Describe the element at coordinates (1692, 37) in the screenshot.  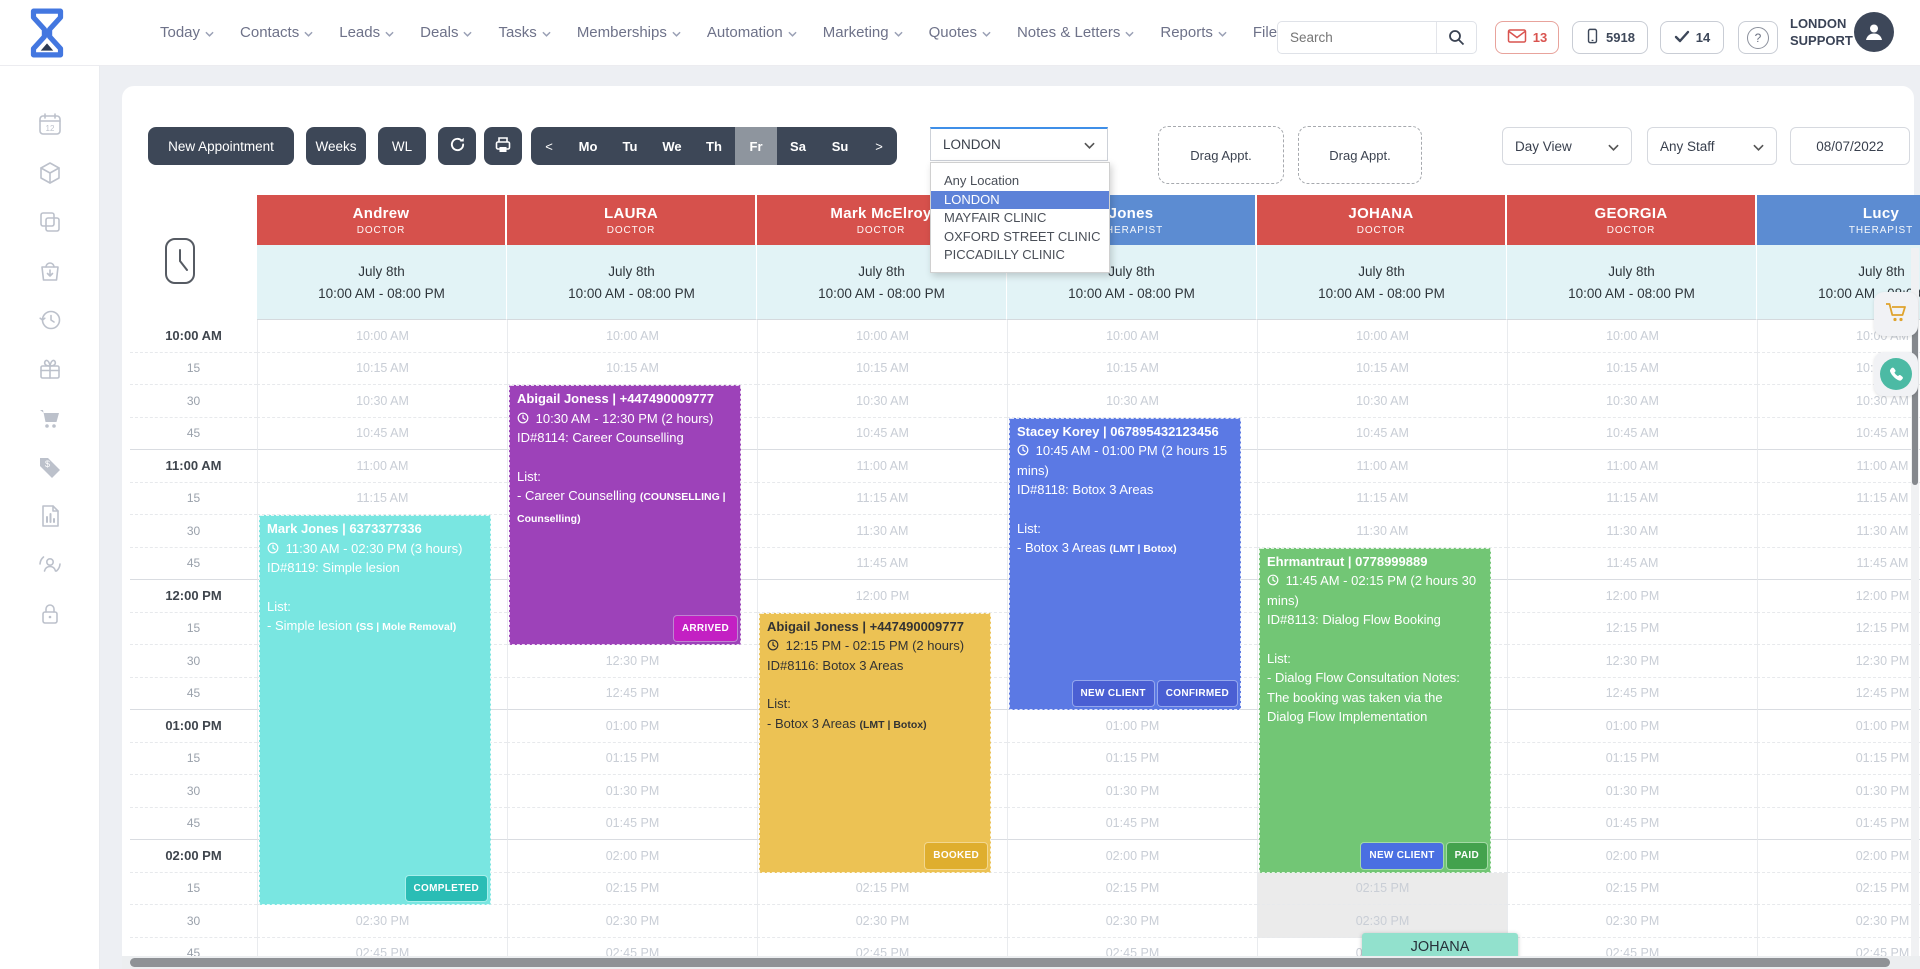
I see `tasks-button: 14` at that location.